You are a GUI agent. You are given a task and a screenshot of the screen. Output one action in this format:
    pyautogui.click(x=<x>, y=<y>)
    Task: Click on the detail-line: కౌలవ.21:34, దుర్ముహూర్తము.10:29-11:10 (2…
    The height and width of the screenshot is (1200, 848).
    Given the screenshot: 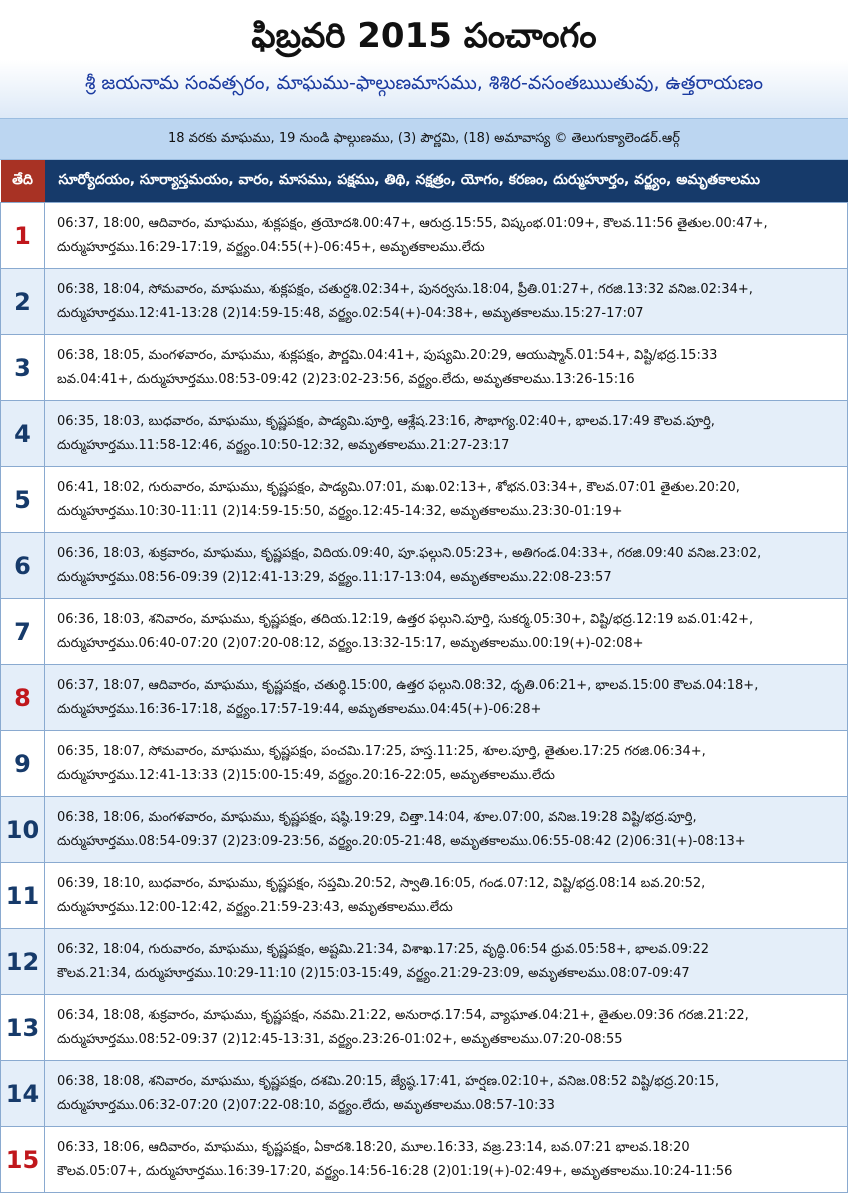 What is the action you would take?
    pyautogui.click(x=373, y=973)
    